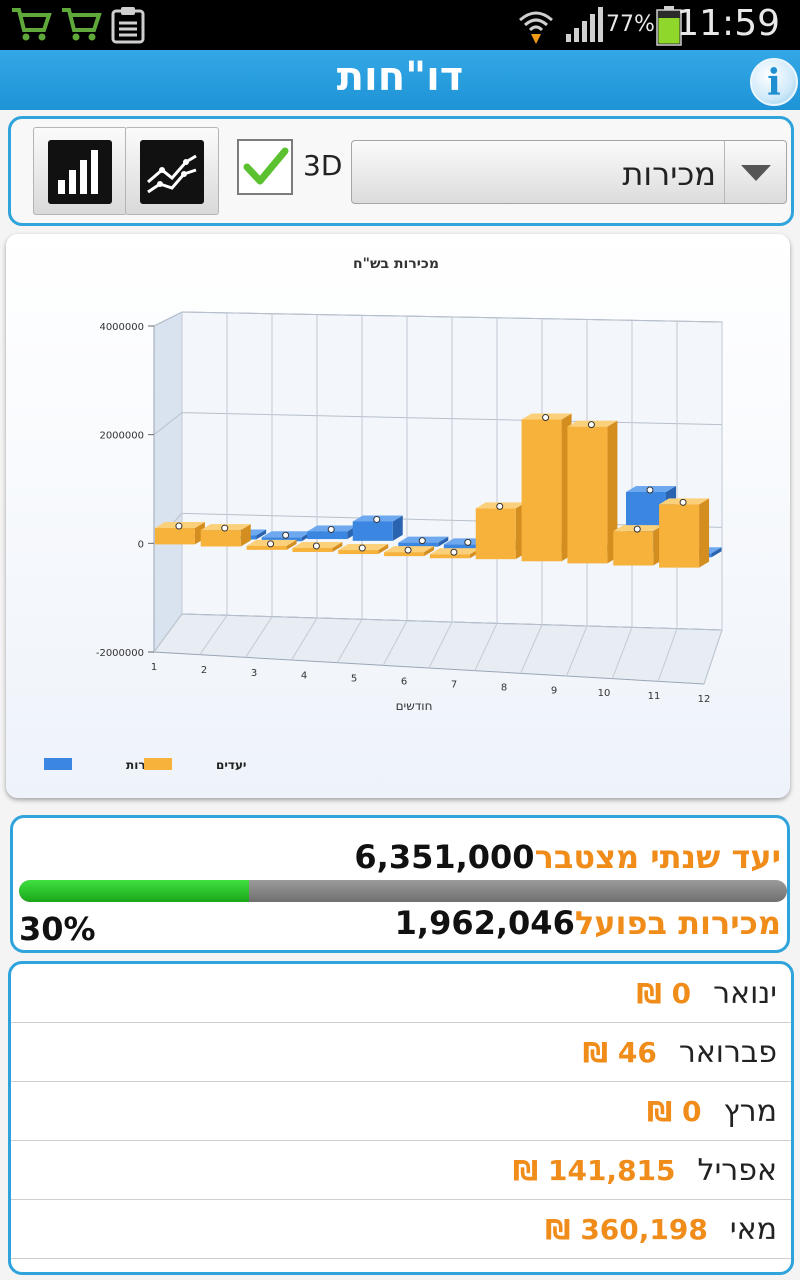  What do you see at coordinates (704, 699) in the screenshot?
I see `x-tick-label: 12` at bounding box center [704, 699].